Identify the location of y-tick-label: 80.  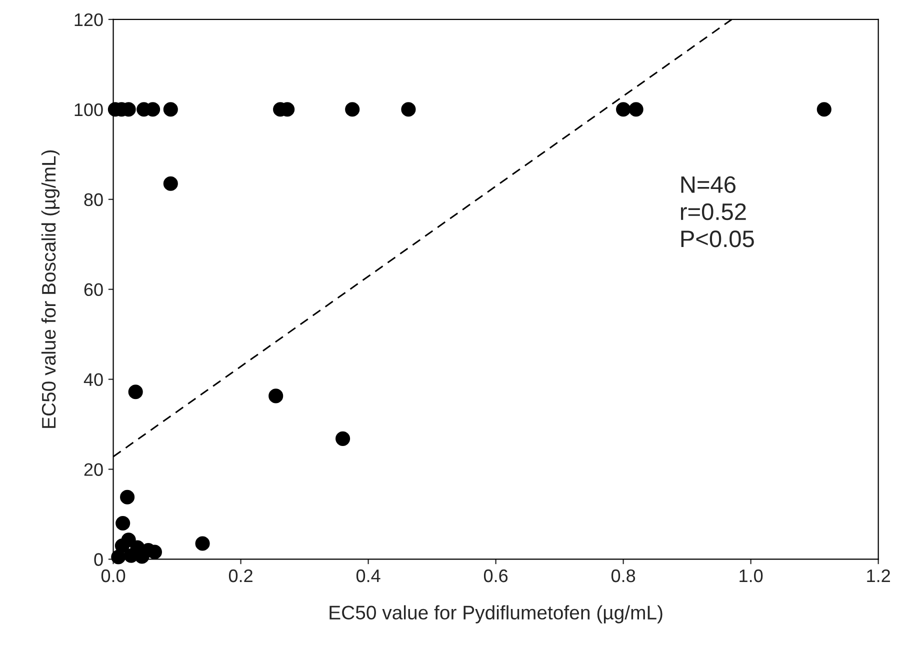
(93, 199).